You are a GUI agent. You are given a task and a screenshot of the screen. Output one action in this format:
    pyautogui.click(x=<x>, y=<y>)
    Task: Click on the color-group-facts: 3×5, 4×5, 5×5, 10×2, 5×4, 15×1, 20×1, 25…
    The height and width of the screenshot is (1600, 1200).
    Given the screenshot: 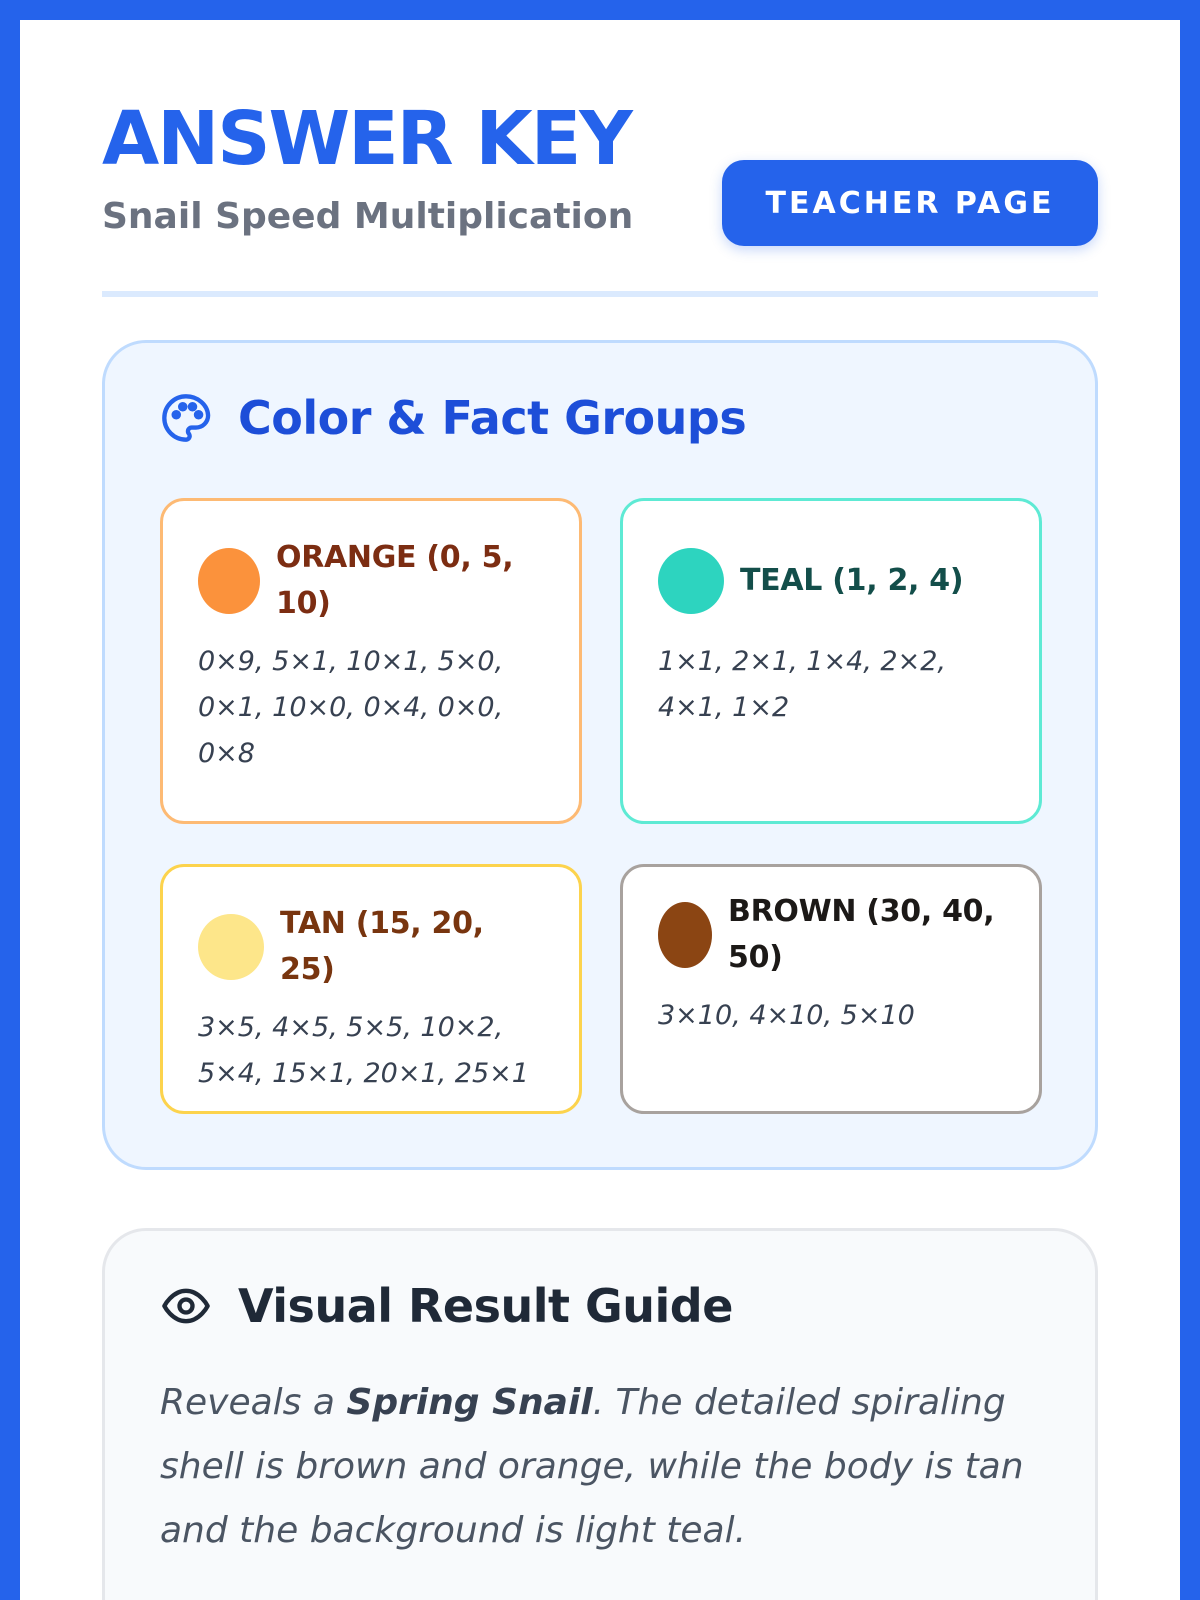 What is the action you would take?
    pyautogui.click(x=363, y=1050)
    